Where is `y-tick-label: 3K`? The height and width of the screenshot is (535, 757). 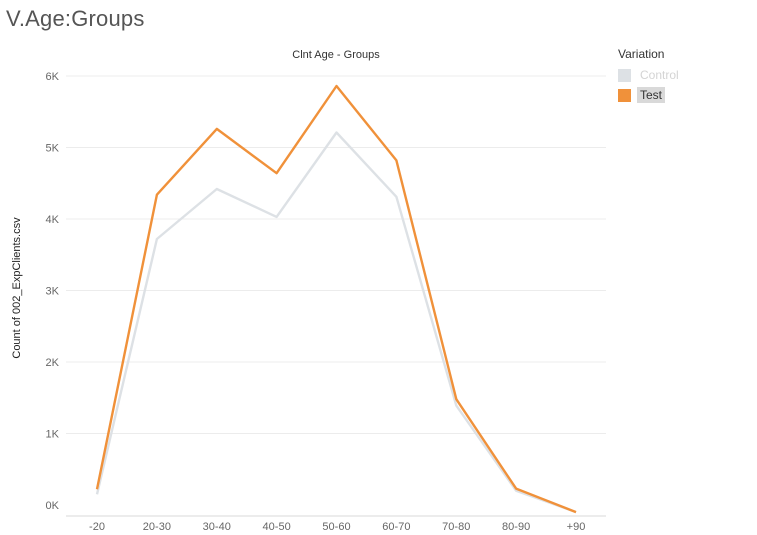 y-tick-label: 3K is located at coordinates (53, 292).